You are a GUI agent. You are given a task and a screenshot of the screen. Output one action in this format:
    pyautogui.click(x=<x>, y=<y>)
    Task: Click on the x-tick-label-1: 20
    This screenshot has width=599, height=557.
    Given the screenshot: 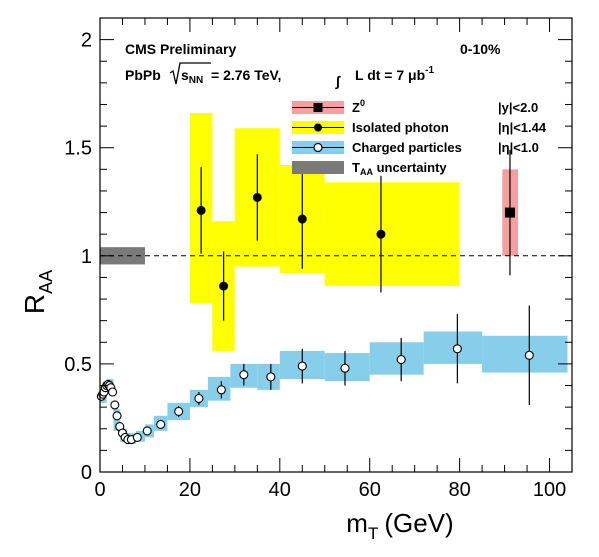 What is the action you would take?
    pyautogui.click(x=190, y=490)
    